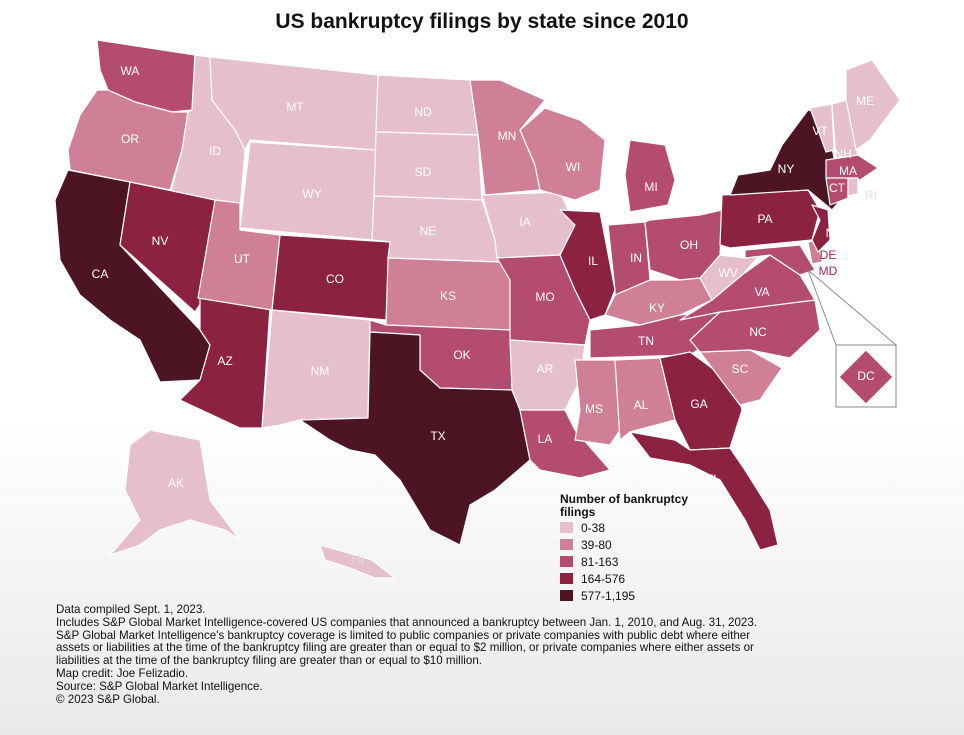 Image resolution: width=964 pixels, height=735 pixels. Describe the element at coordinates (821, 228) in the screenshot. I see `state-nj` at that location.